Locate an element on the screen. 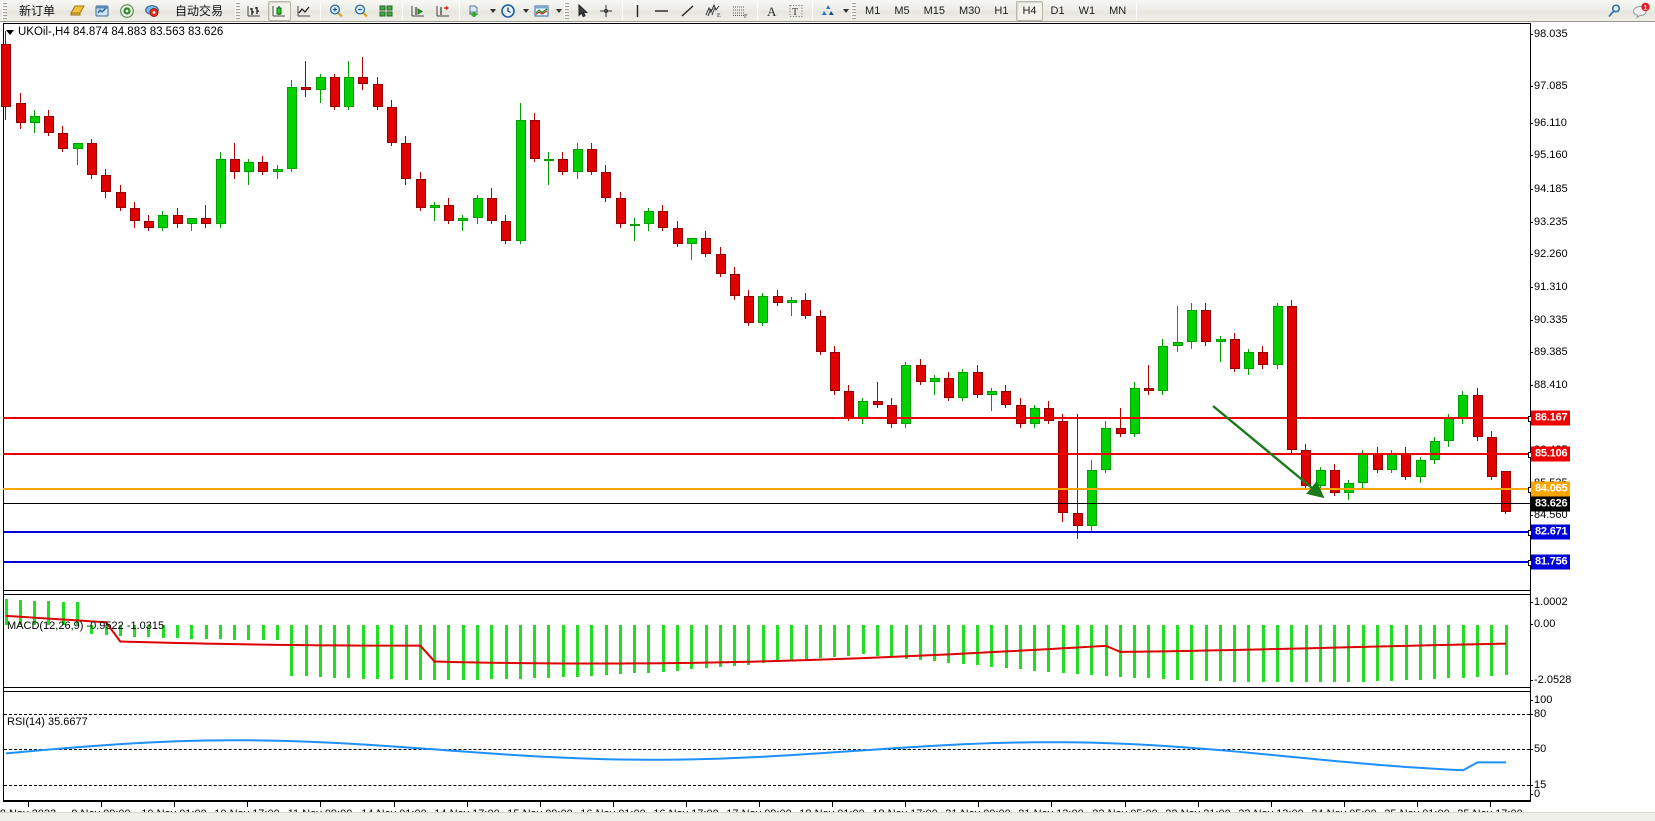 This screenshot has height=821, width=1655. indicators-dropdown-caret is located at coordinates (493, 10).